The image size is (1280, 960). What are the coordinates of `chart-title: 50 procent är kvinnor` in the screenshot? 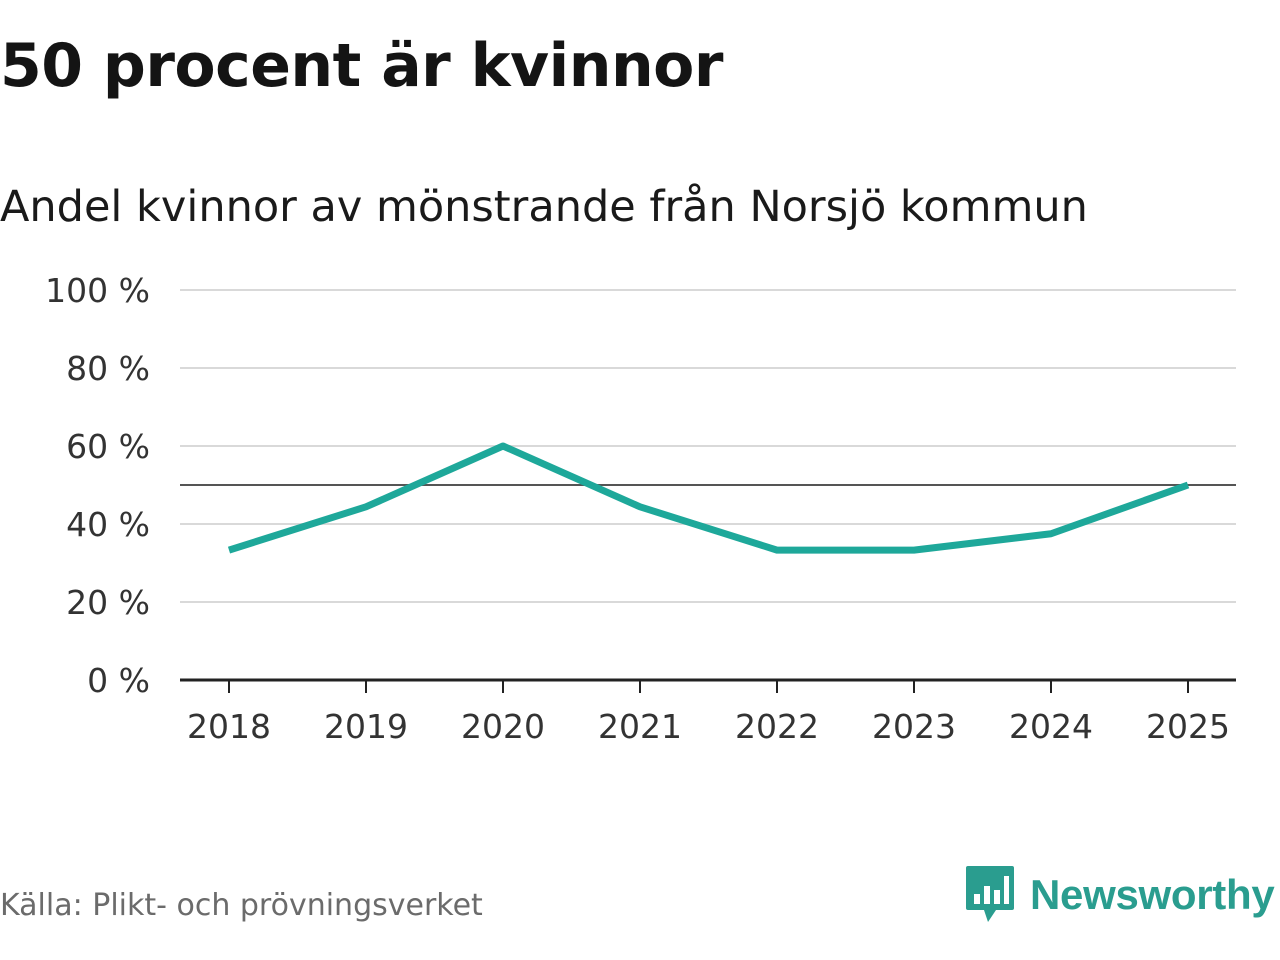 It's located at (361, 66).